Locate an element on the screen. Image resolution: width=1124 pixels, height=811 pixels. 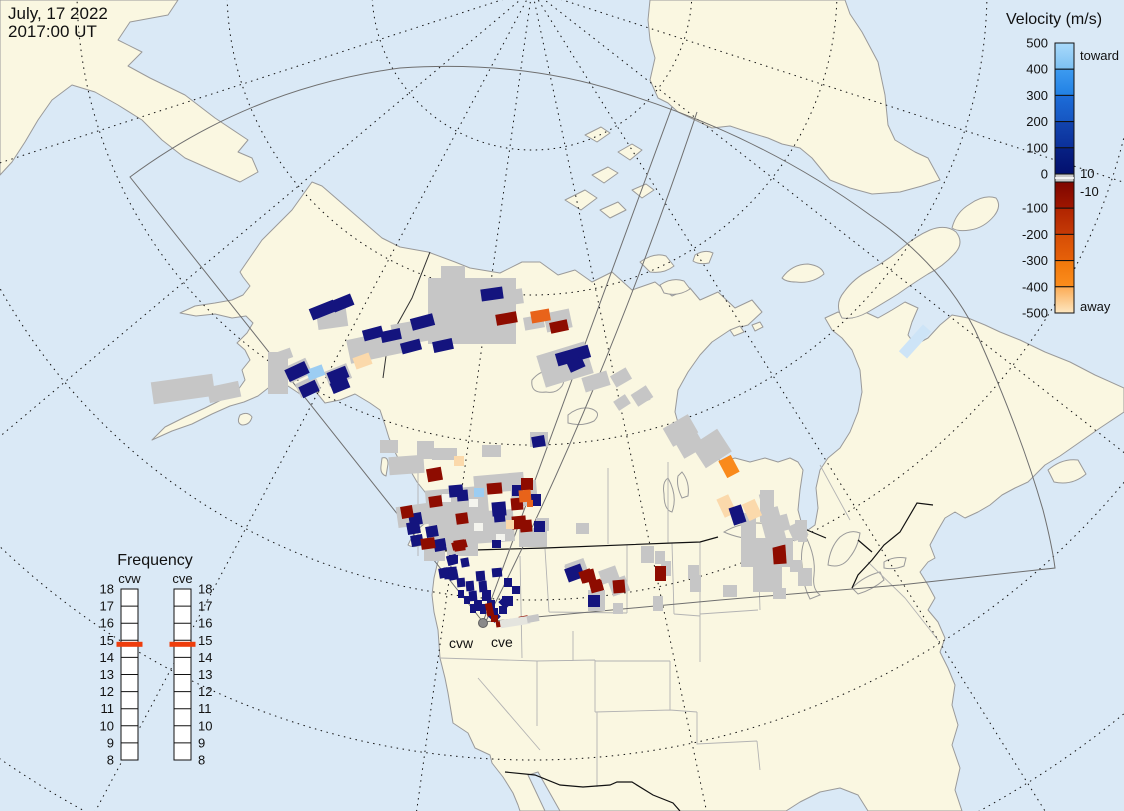
gulf-of-california is located at coordinates (544, 791).